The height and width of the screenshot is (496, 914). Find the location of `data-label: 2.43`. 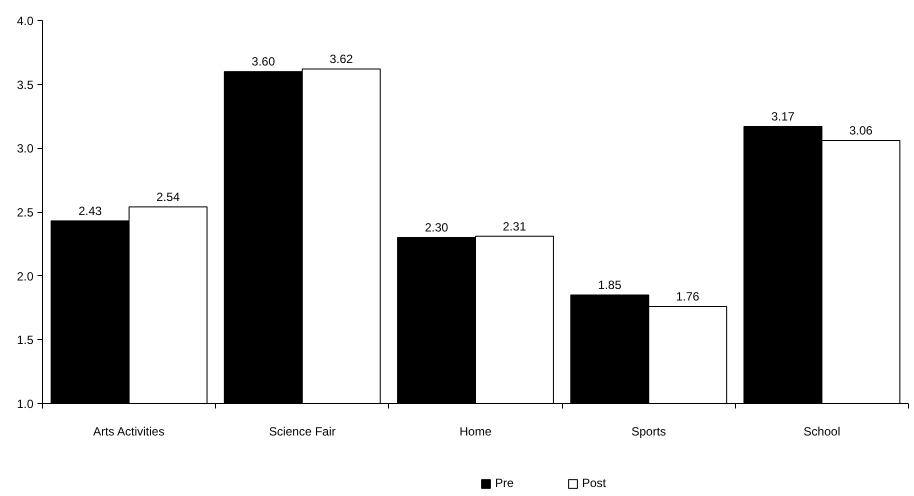

data-label: 2.43 is located at coordinates (90, 211).